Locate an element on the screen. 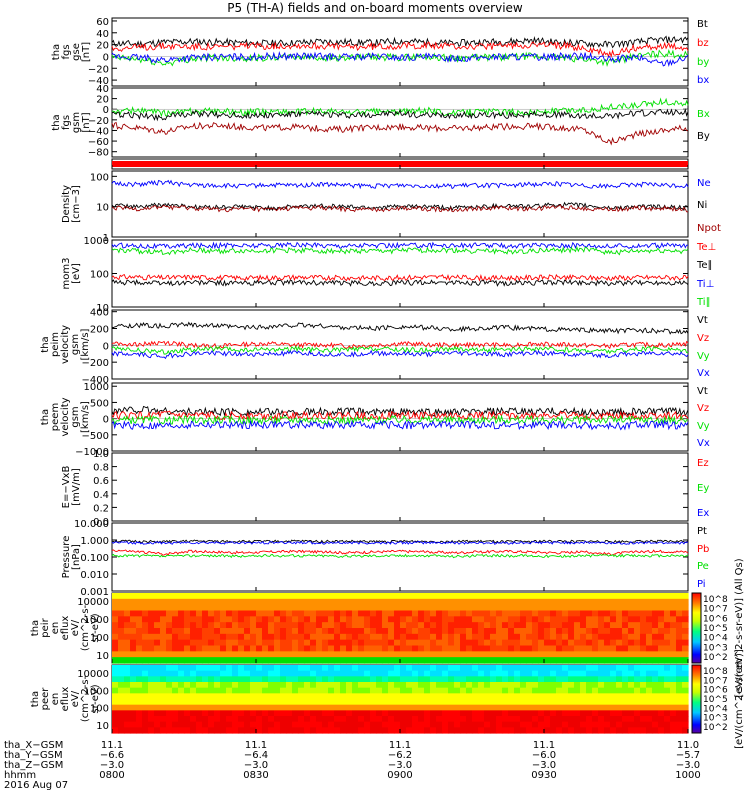  x-tick-label: −6.0 is located at coordinates (544, 755).